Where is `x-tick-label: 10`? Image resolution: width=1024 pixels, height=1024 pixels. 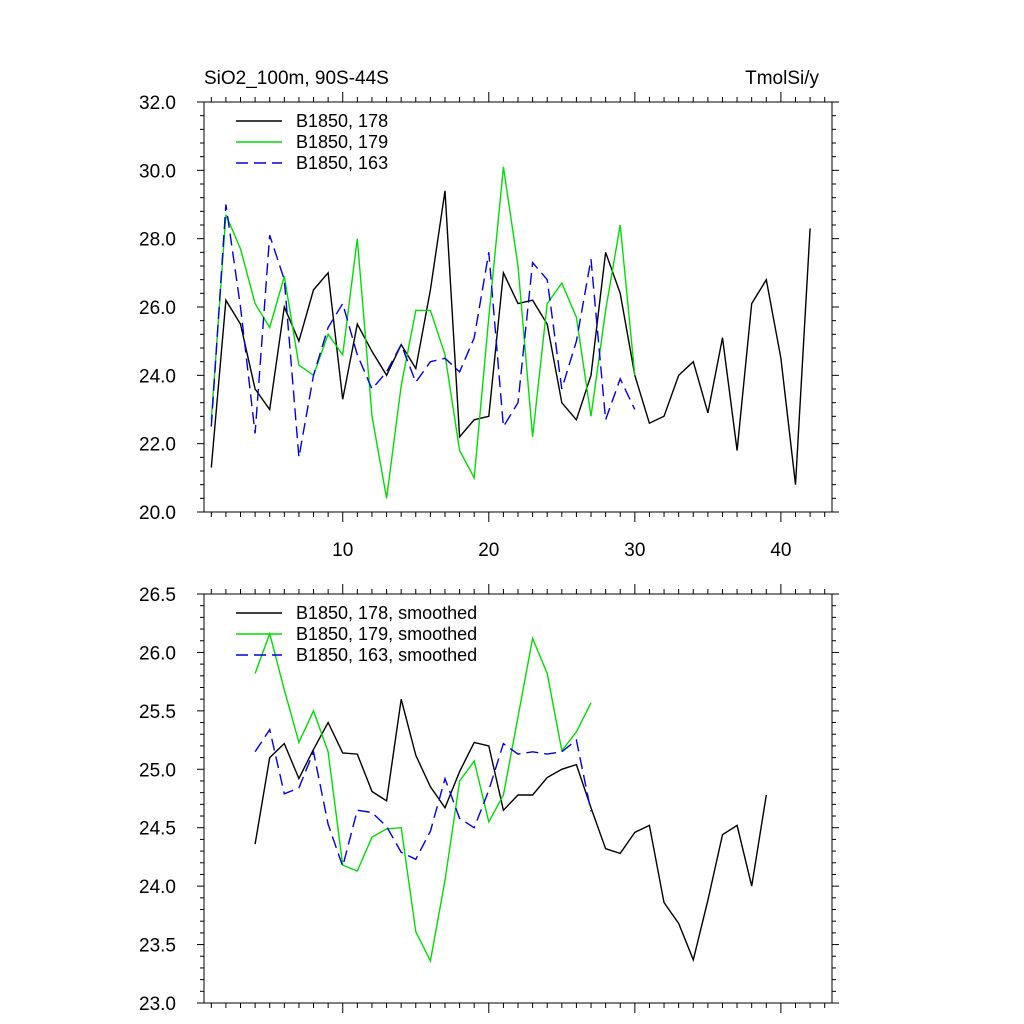
x-tick-label: 10 is located at coordinates (342, 550).